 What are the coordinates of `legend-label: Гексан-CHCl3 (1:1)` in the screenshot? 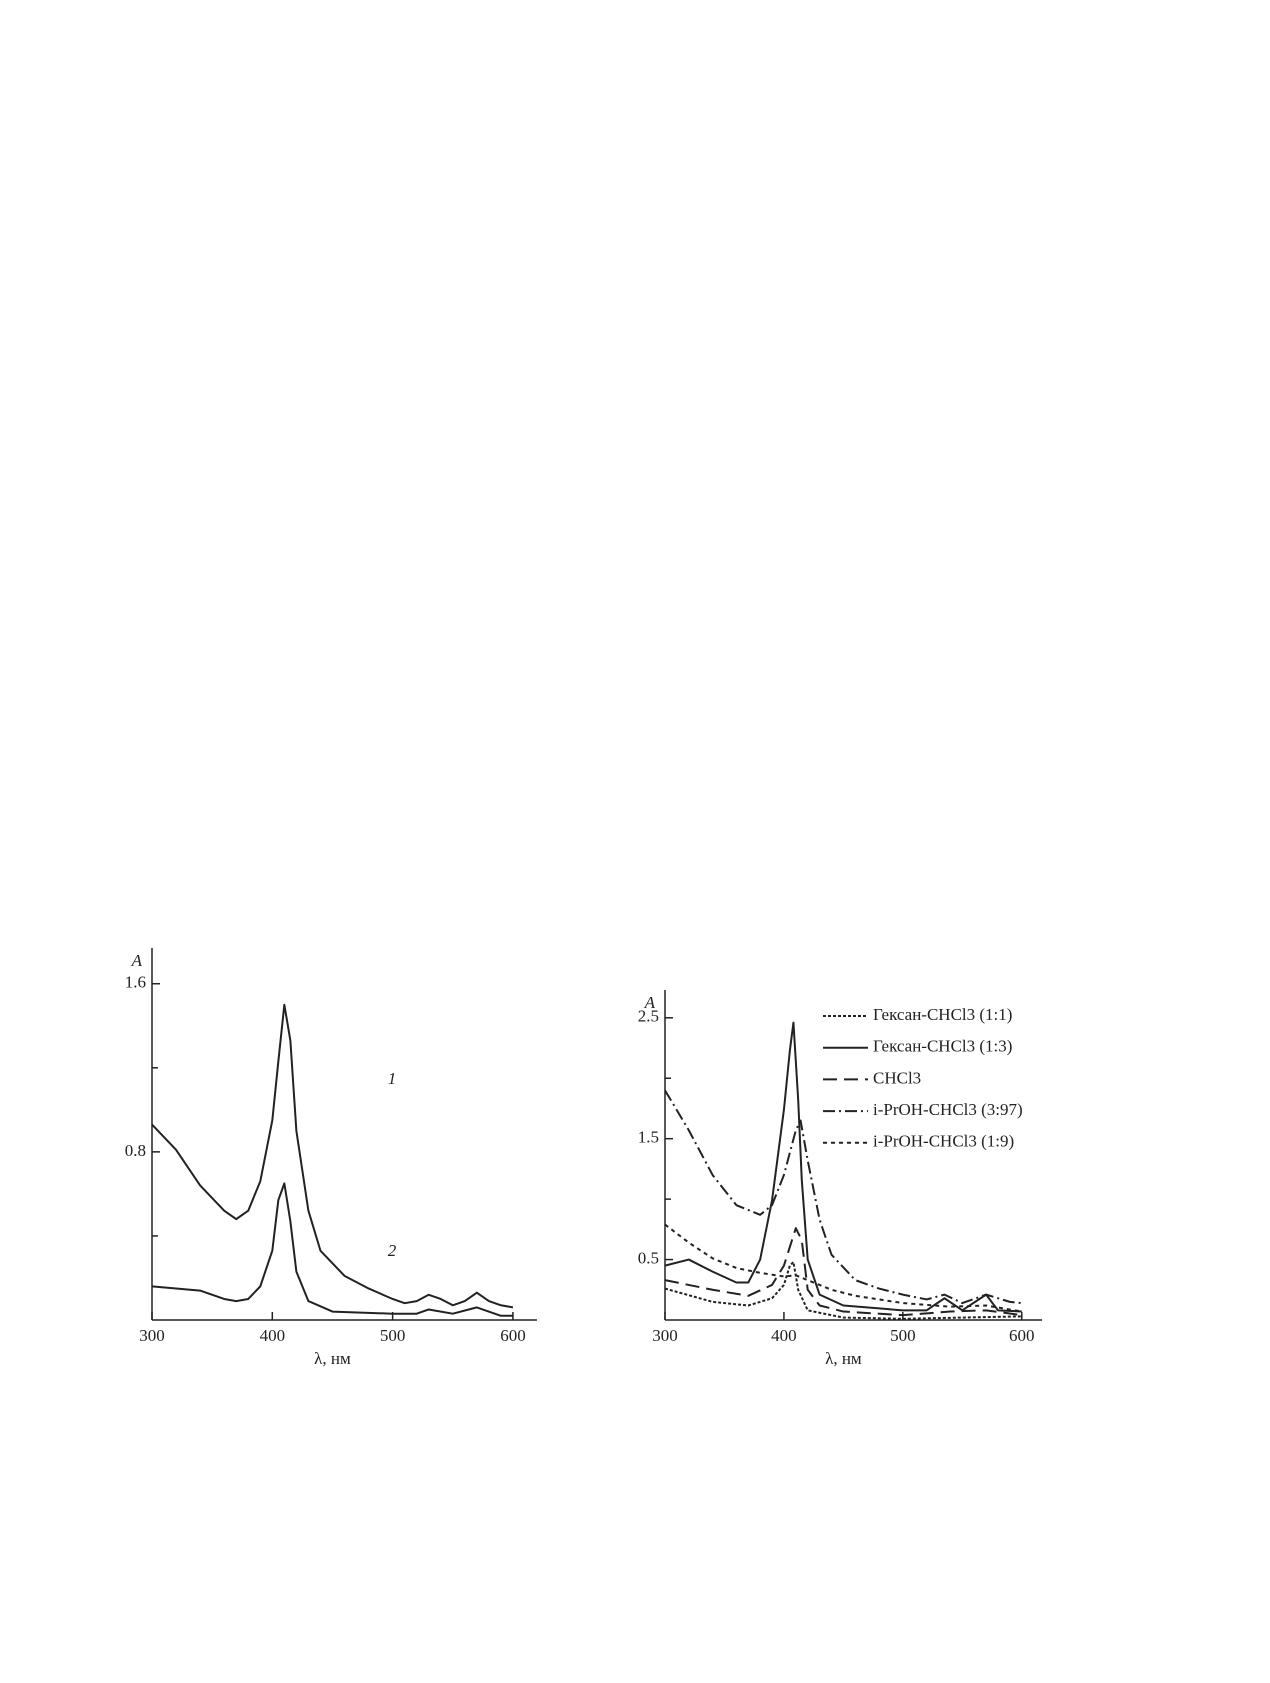 It's located at (942, 1014).